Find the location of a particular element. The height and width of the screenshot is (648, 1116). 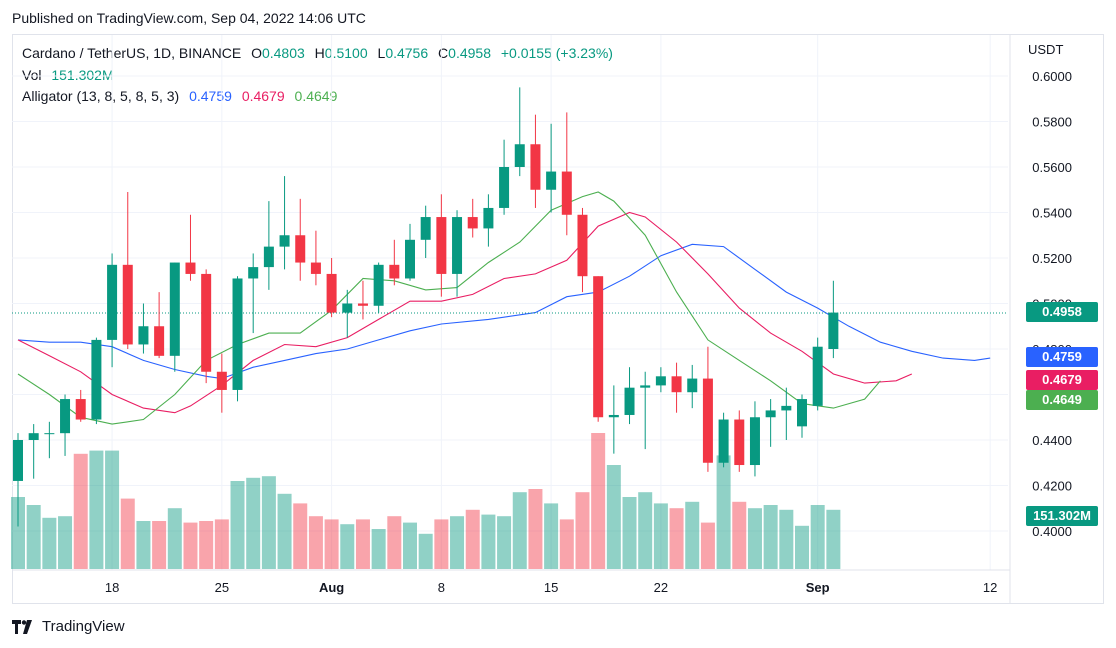

legend-volume: Vol 151.302M is located at coordinates (71, 75).